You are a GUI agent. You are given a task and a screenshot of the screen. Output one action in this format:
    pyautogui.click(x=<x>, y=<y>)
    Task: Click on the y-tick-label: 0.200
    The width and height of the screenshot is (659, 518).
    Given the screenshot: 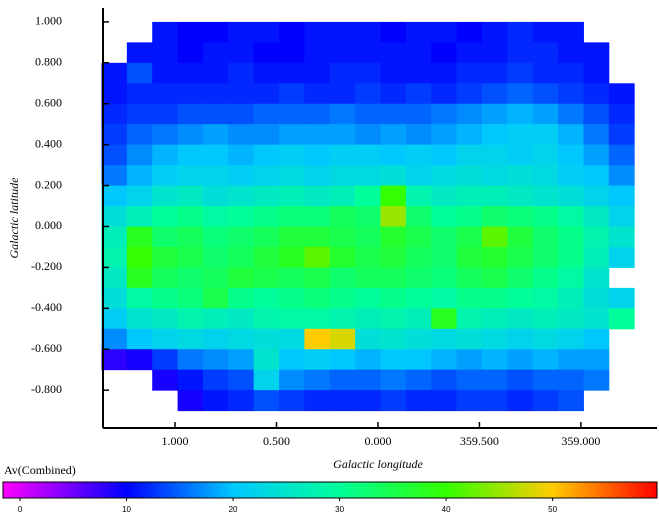 What is the action you would take?
    pyautogui.click(x=48, y=184)
    